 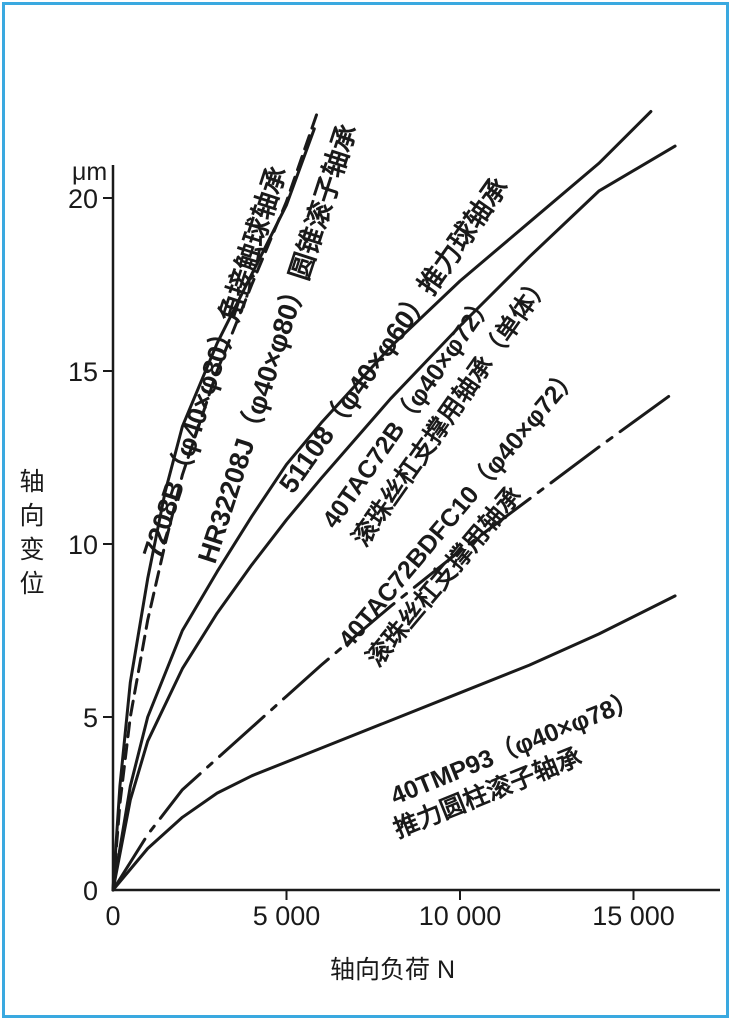 I want to click on x-axis-title: 轴向负荷 N, so click(x=392, y=970).